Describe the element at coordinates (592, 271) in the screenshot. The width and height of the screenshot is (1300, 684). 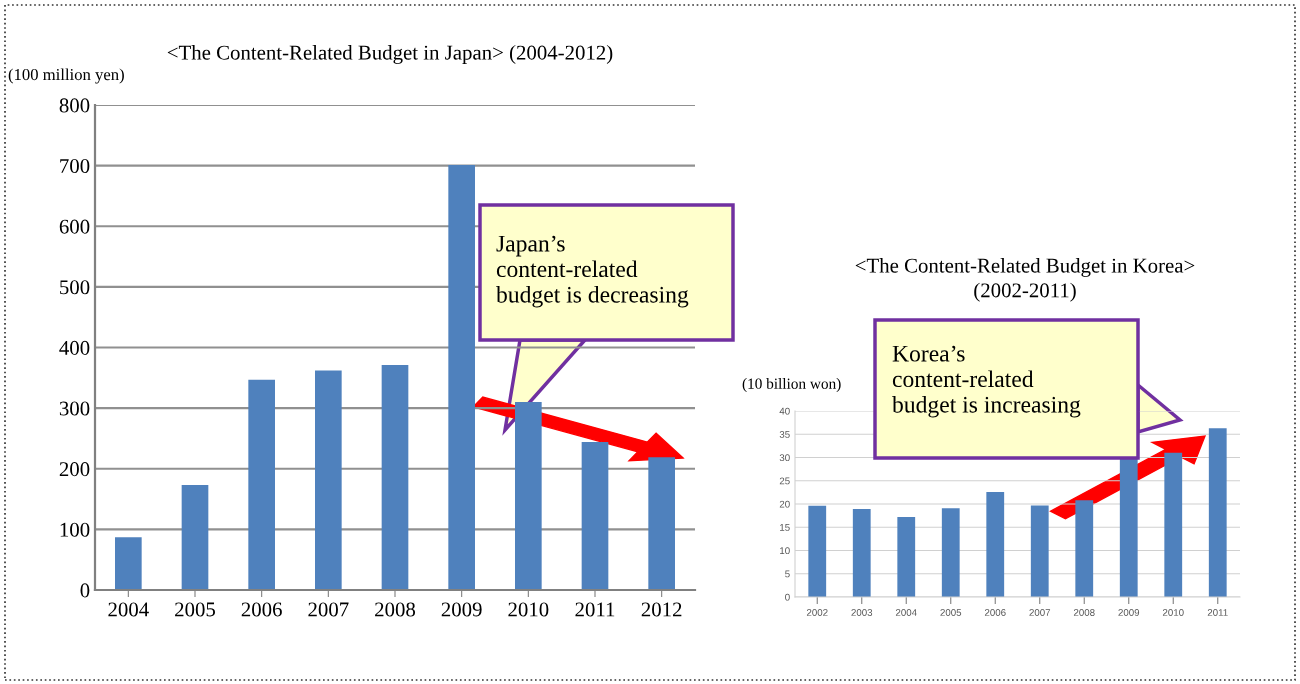
I see `annotation: Japan’s content-related budget is decreasing` at that location.